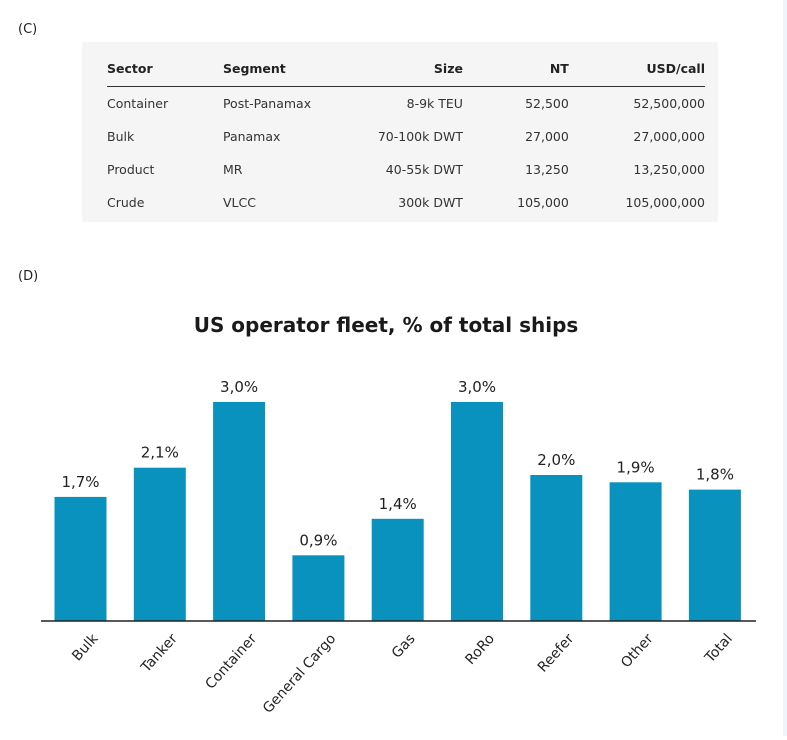 The image size is (787, 740). I want to click on data-label: 1,9%, so click(636, 467).